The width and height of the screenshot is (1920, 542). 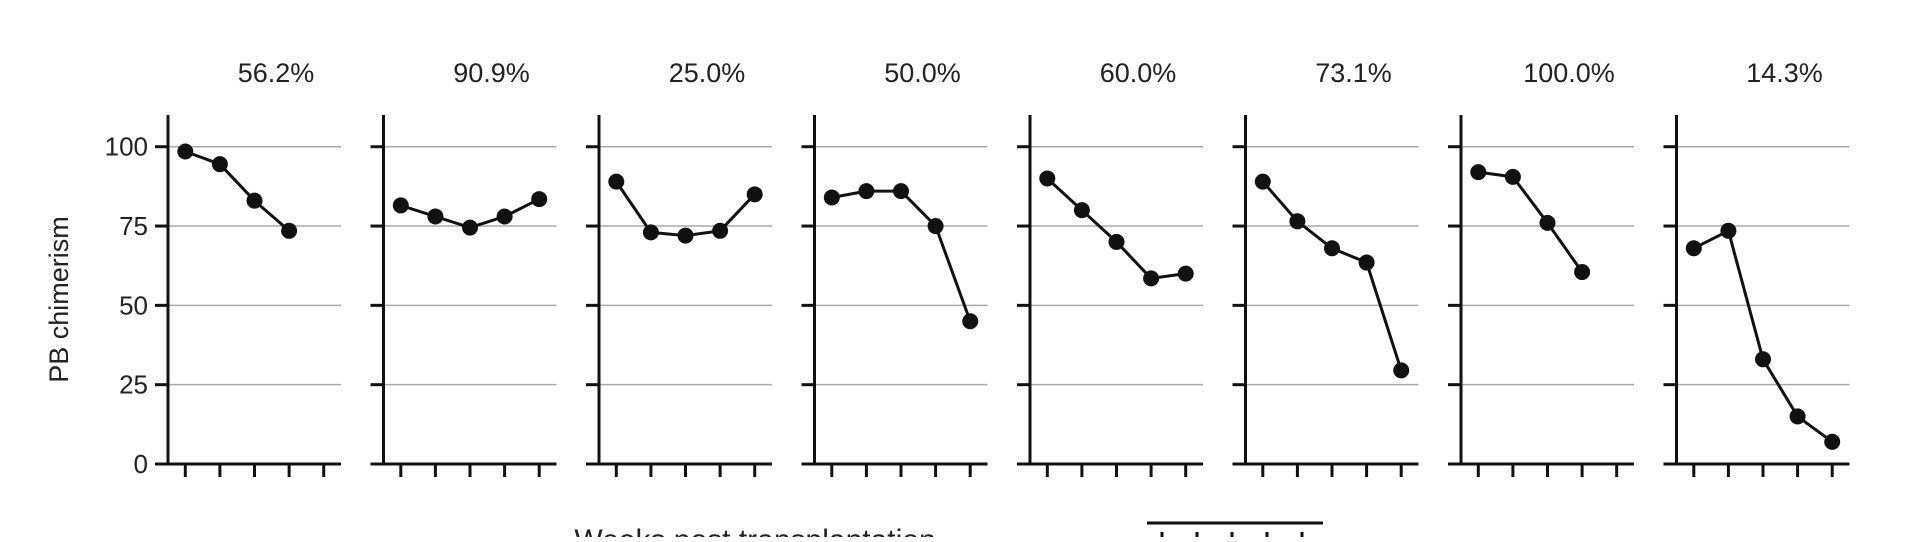 I want to click on x-axis-label: Weeks post transplantation, so click(x=754, y=530).